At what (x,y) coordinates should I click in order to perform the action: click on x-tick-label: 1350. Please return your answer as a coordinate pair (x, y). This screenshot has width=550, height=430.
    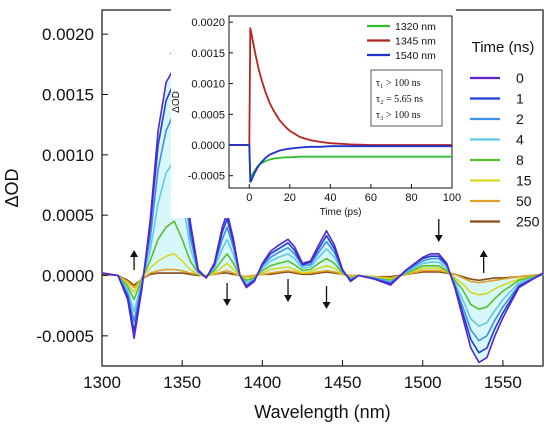
    Looking at the image, I should click on (182, 382).